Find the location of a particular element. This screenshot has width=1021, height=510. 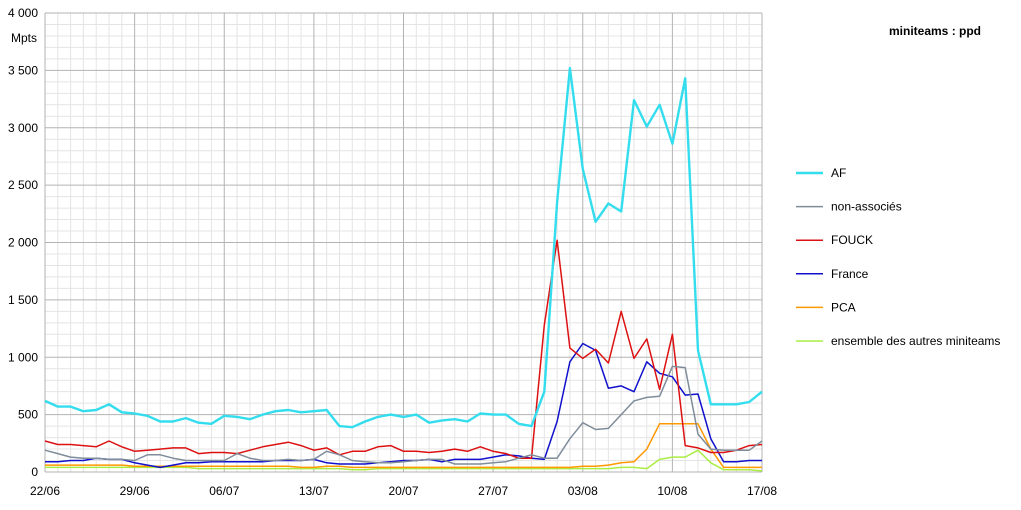

y-axis-ticks: 0 500 1 000 1 500 2 000 2 500 3 000 3 500 4 000 is located at coordinates (23, 242).